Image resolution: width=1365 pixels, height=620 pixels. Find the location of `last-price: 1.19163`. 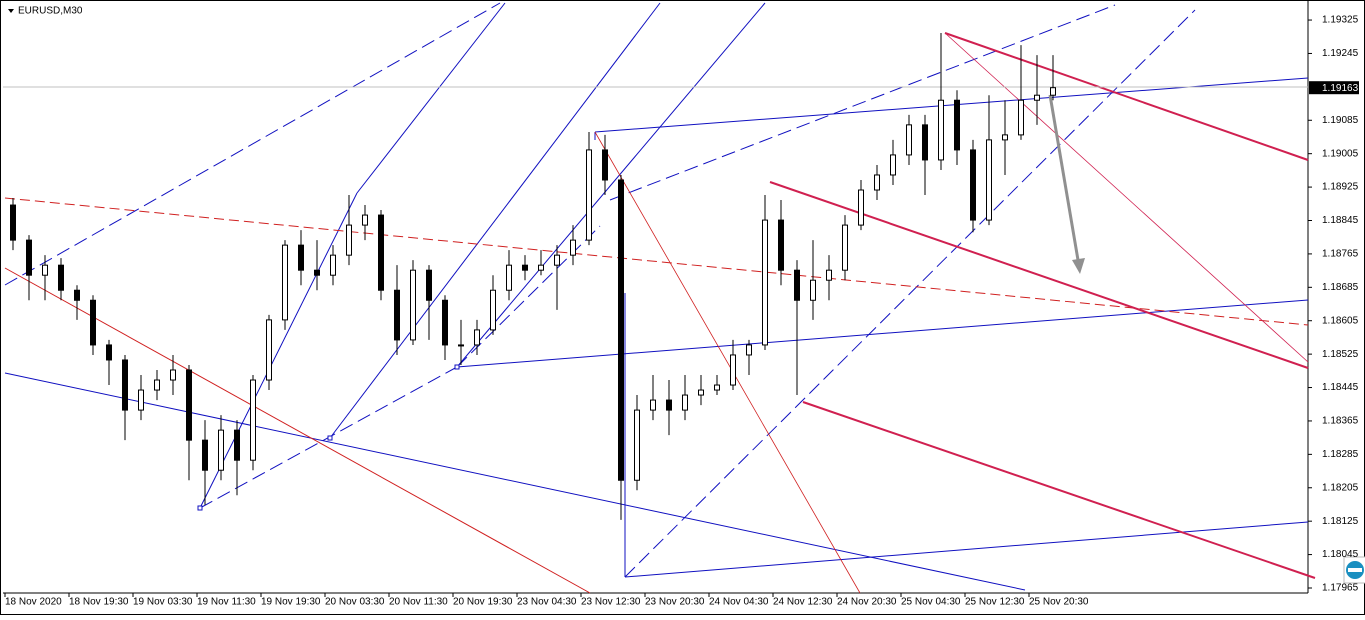

last-price: 1.19163 is located at coordinates (1340, 88).